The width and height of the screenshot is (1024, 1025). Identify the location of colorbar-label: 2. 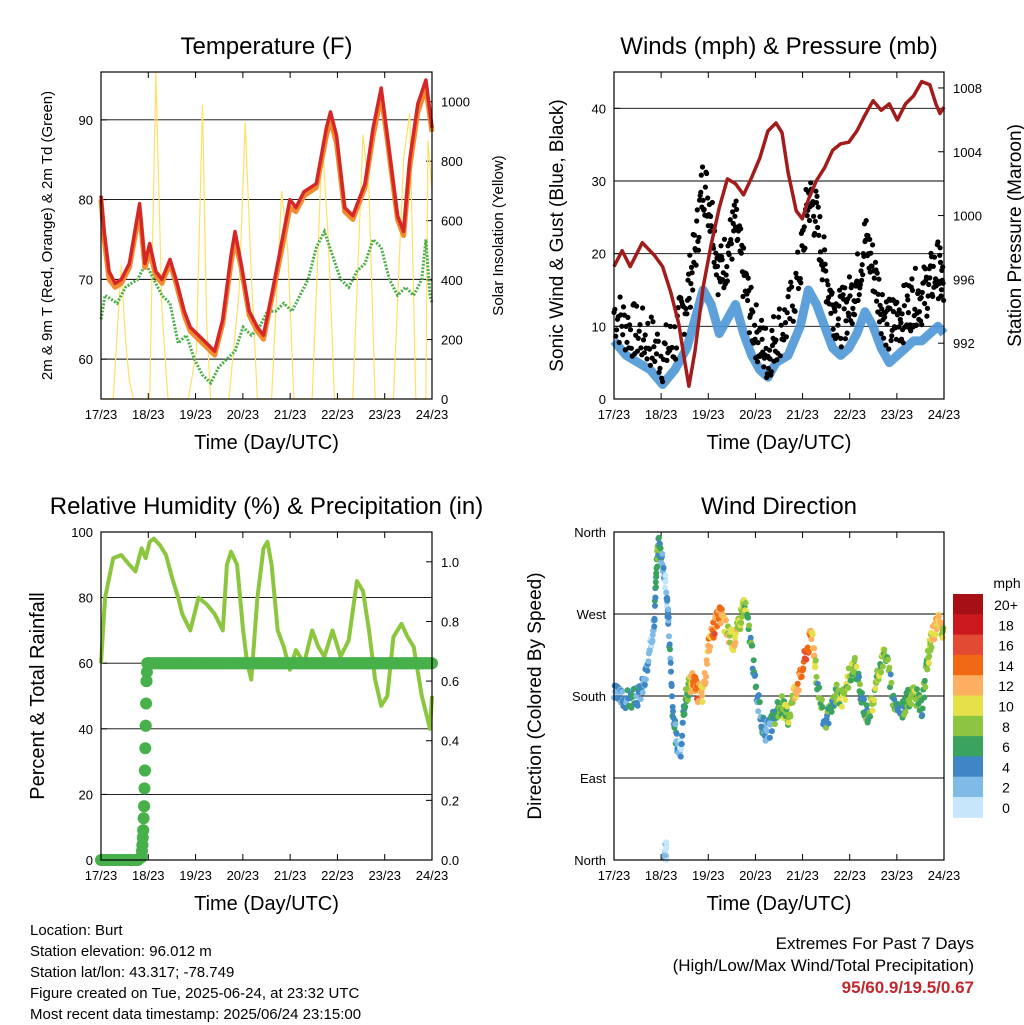
(1006, 788).